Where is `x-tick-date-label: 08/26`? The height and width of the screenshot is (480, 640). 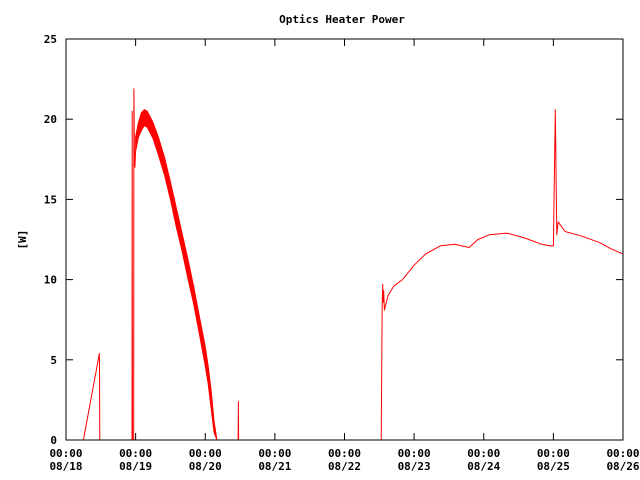 x-tick-date-label: 08/26 is located at coordinates (622, 466).